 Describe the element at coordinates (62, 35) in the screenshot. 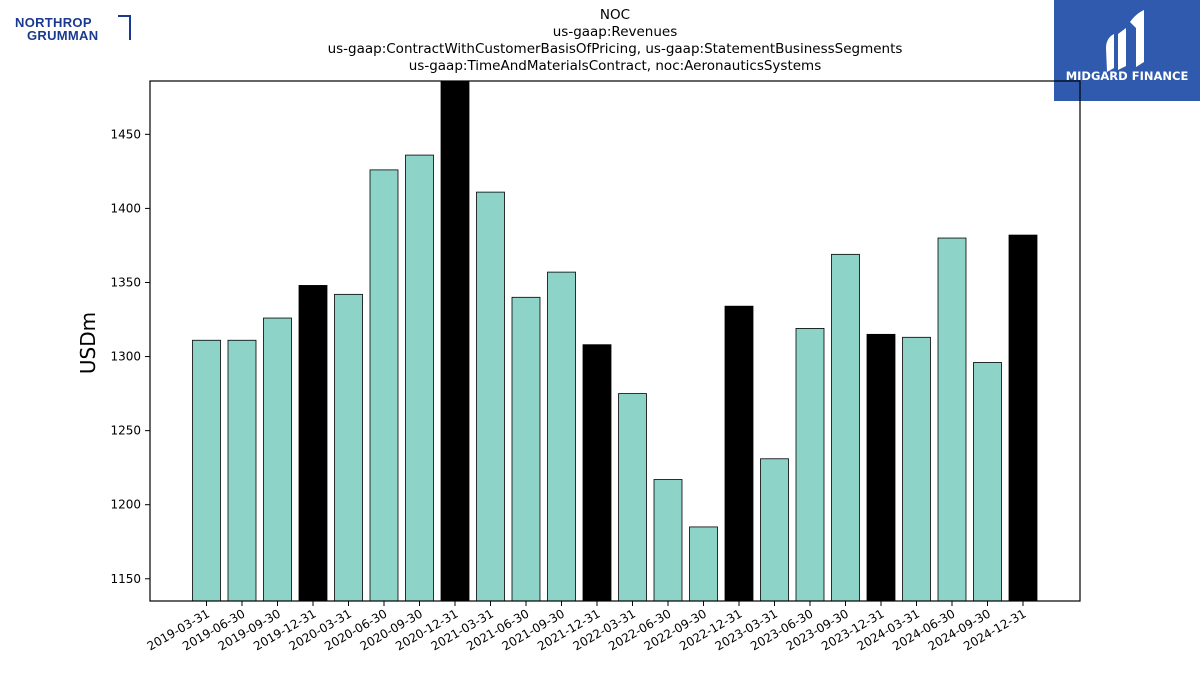

I see `logo-text-grumman: GRUMMAN` at that location.